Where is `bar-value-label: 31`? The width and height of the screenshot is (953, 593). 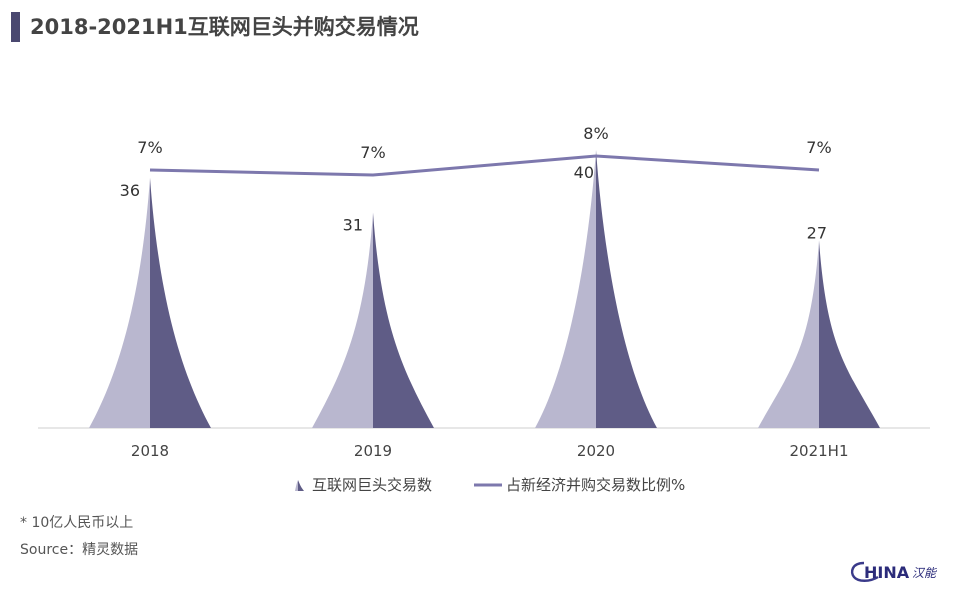 bar-value-label: 31 is located at coordinates (353, 225).